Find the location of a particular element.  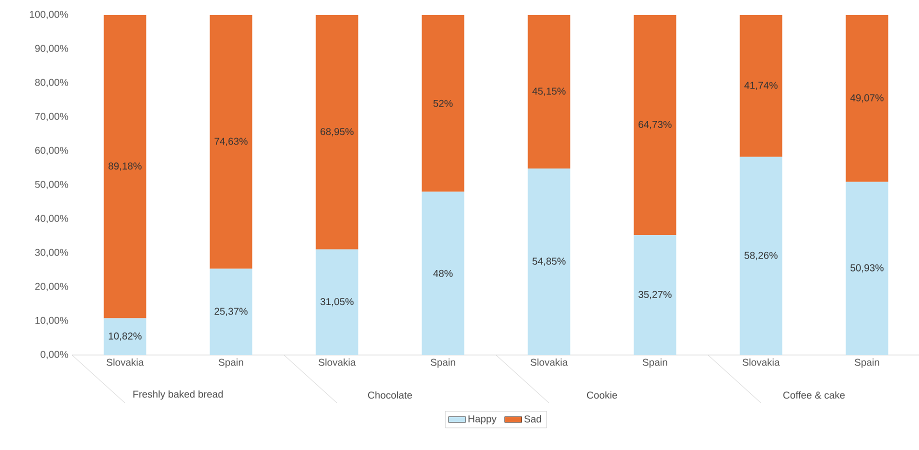

y-tick-label: 20,00% is located at coordinates (51, 287).